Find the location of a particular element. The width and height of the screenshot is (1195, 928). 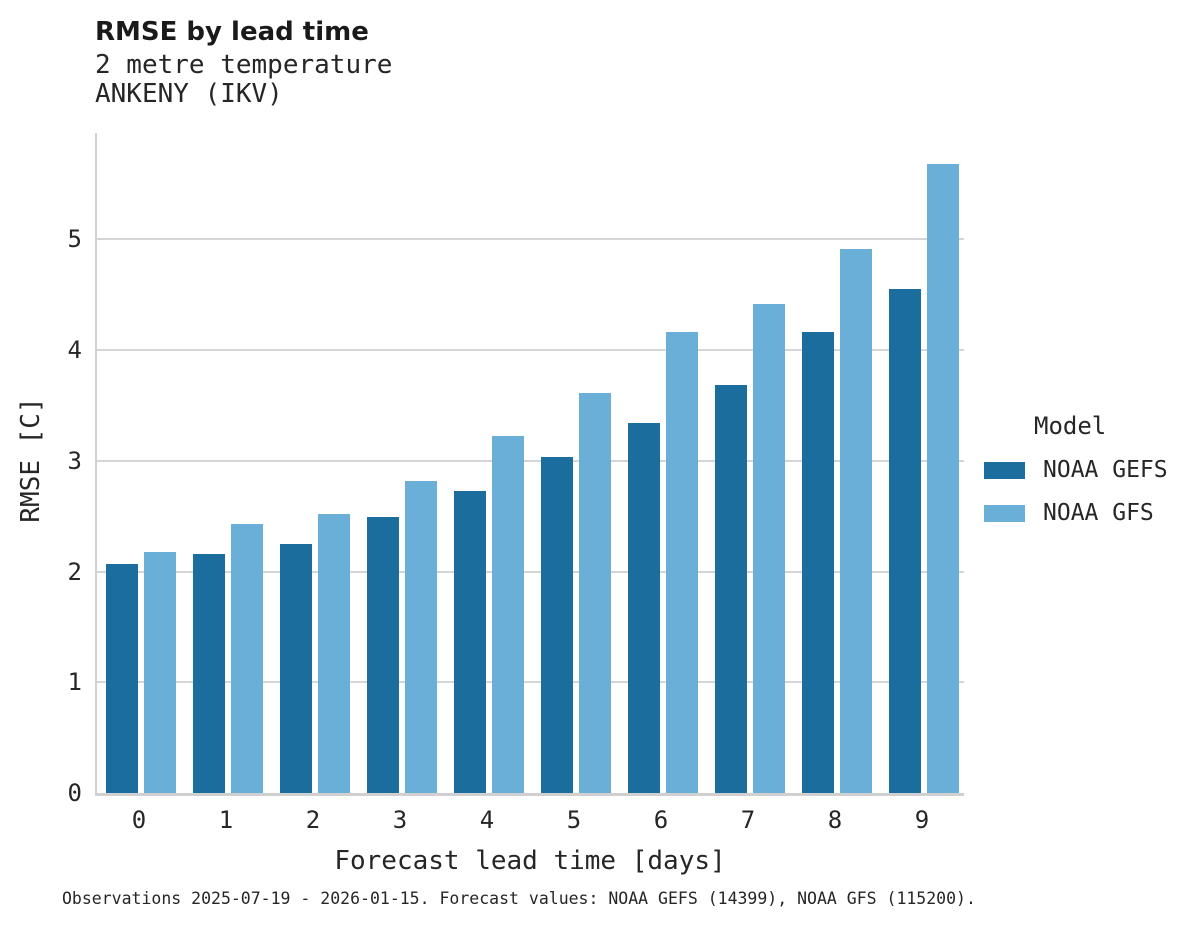

chart-subtitle-line-1: 2 metre temperature is located at coordinates (244, 65).